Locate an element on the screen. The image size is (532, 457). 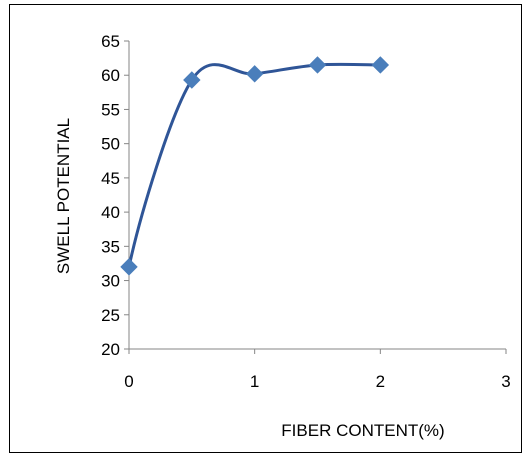
y-tick-label: 25 is located at coordinates (110, 315).